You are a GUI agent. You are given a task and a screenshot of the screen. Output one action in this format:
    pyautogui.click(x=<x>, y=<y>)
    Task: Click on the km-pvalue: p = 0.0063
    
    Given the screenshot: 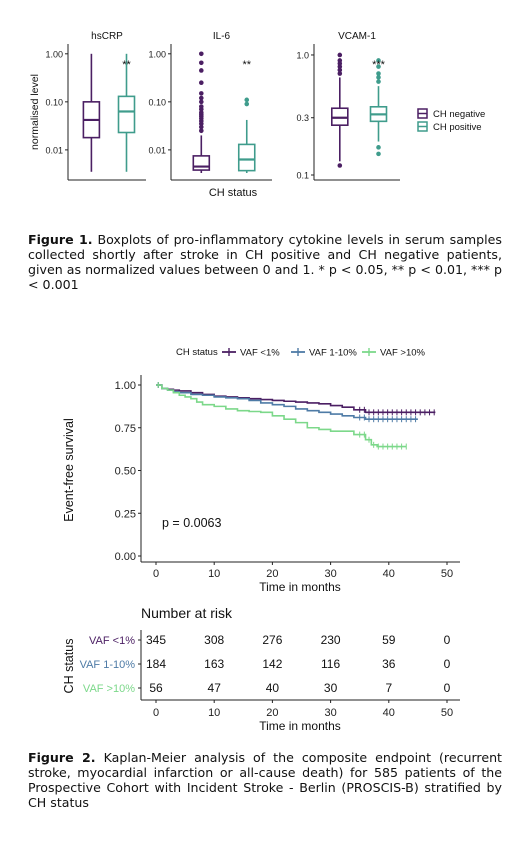 What is the action you would take?
    pyautogui.click(x=191, y=523)
    